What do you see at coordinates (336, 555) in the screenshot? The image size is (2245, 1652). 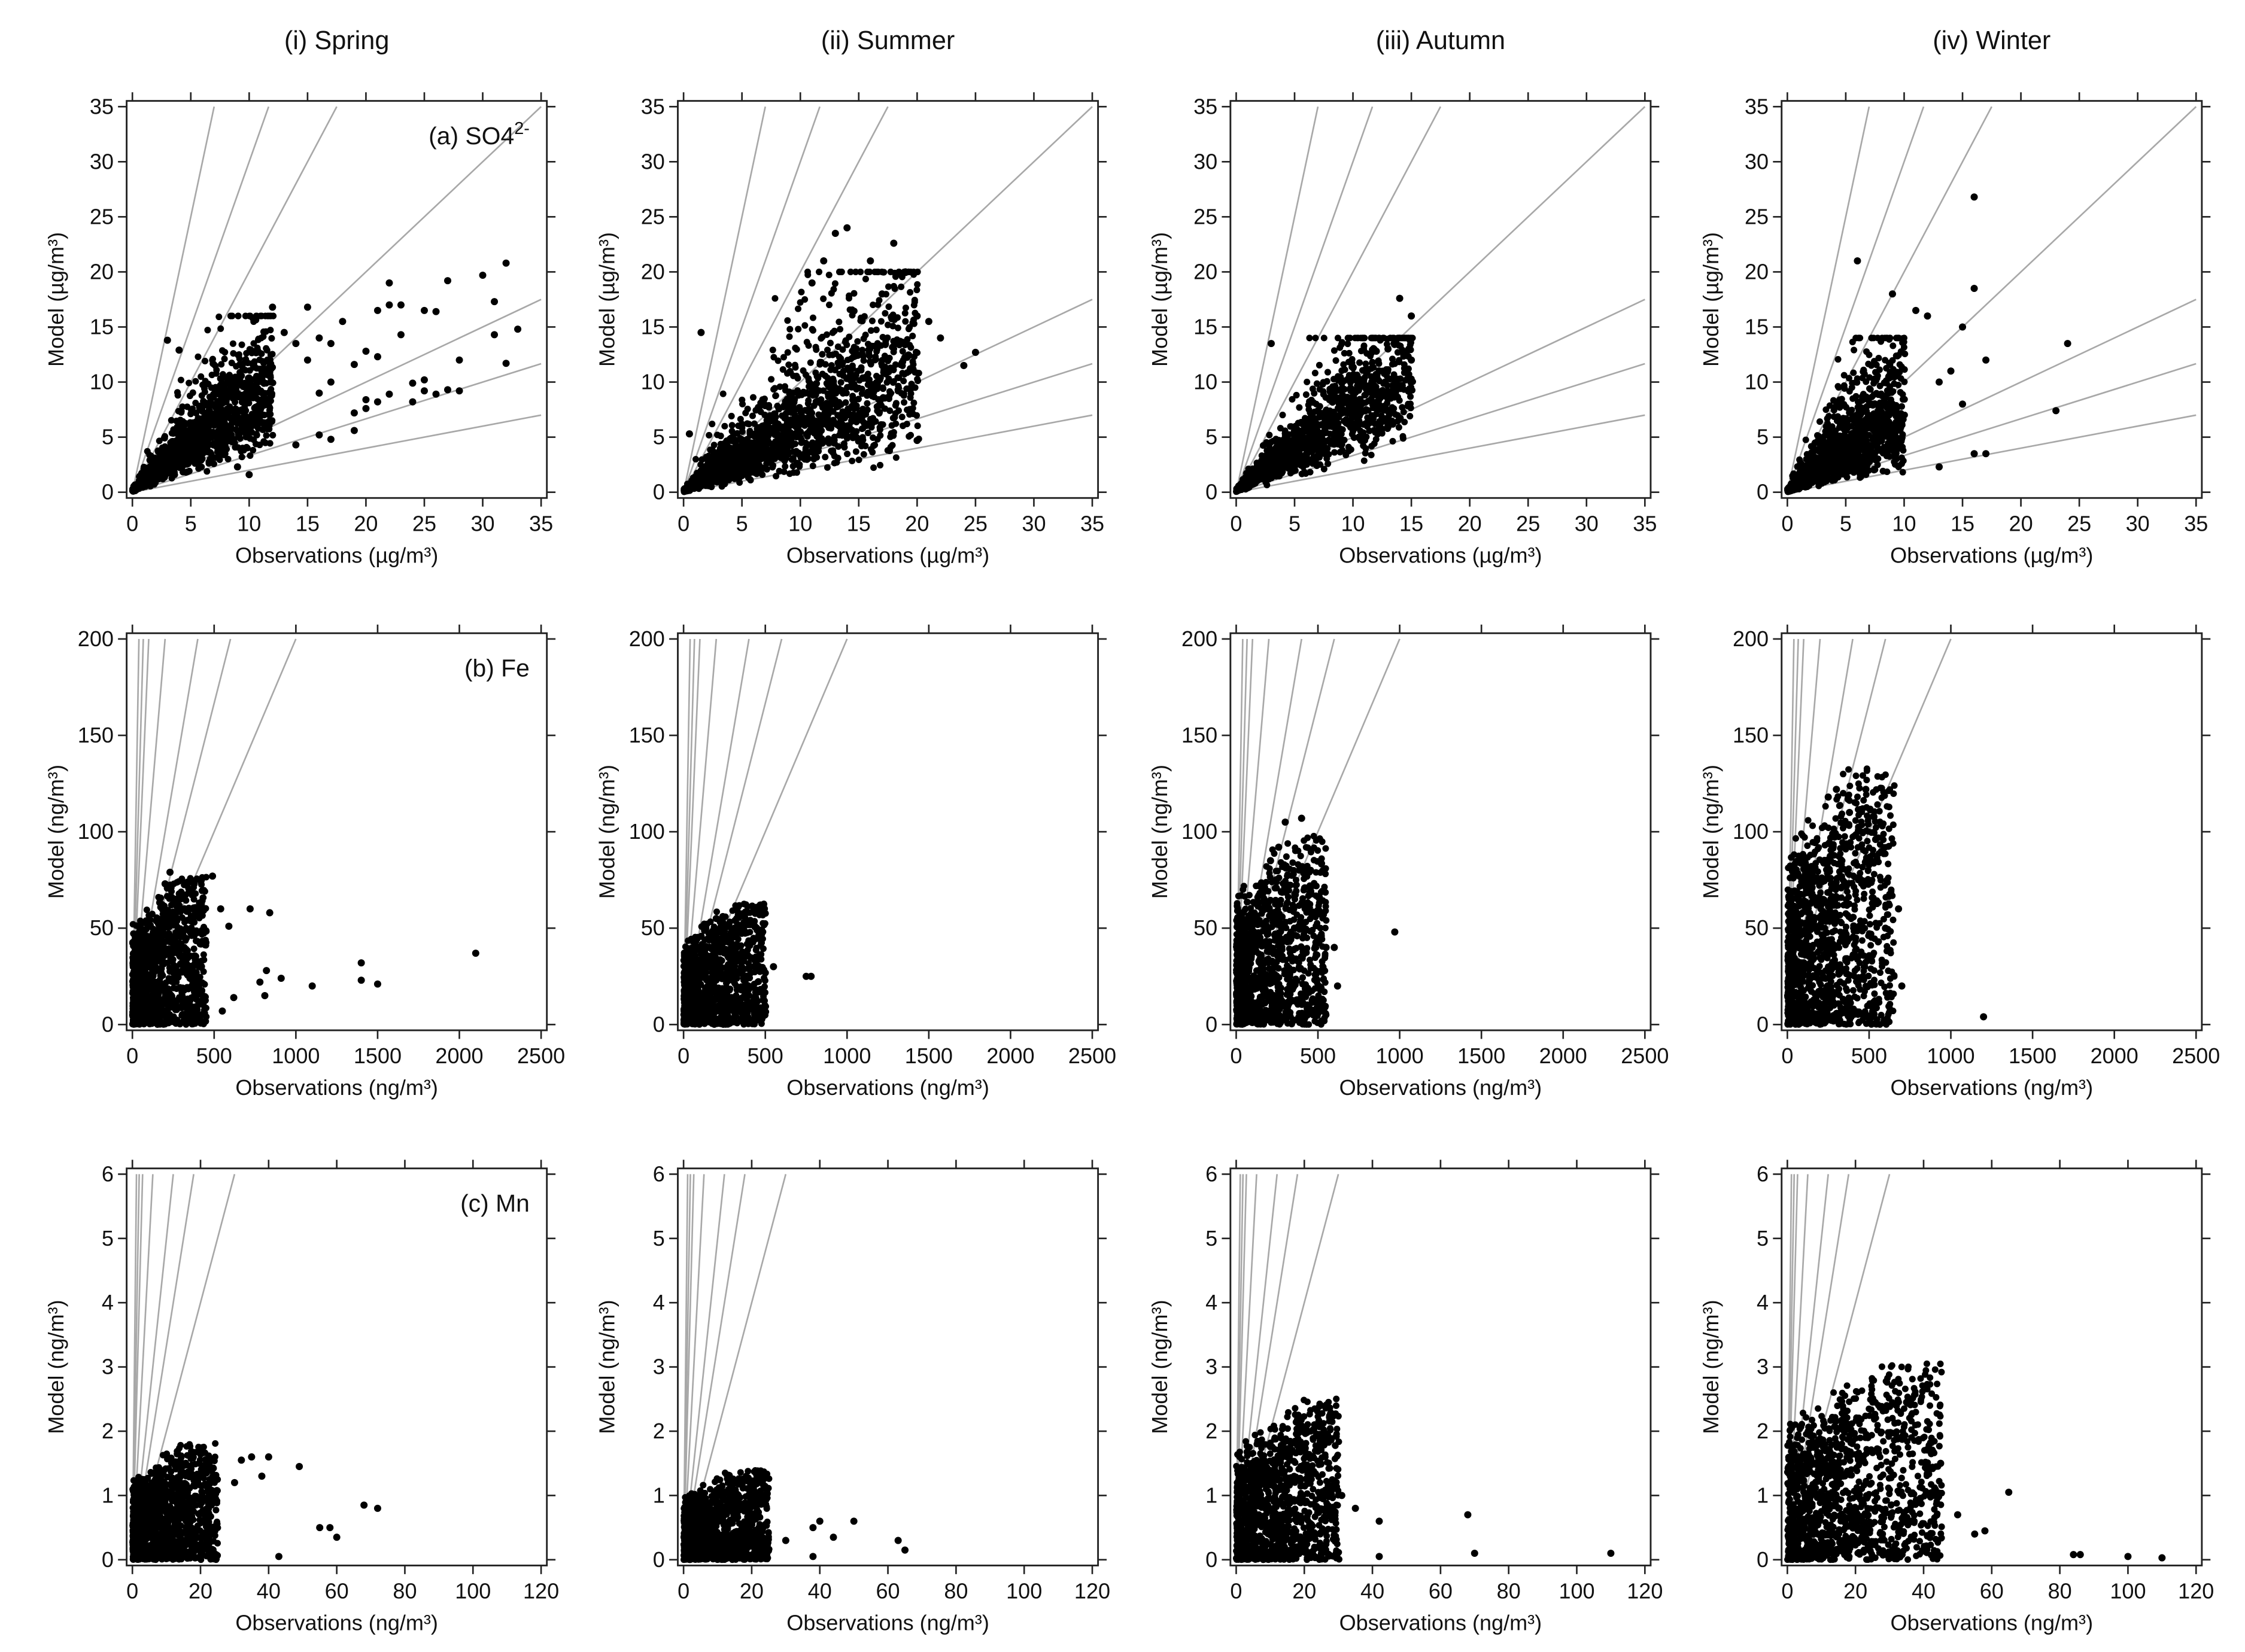 I see `x-axis-title: Observations (µg/m³)` at bounding box center [336, 555].